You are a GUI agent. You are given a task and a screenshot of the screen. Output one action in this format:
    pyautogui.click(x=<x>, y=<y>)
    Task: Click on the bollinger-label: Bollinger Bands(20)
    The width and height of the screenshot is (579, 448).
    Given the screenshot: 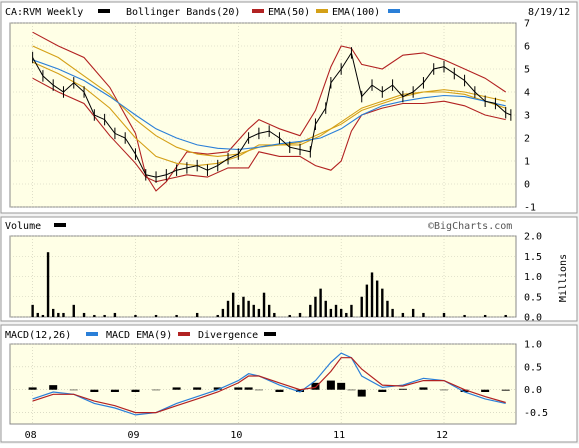 What is the action you would take?
    pyautogui.click(x=183, y=12)
    